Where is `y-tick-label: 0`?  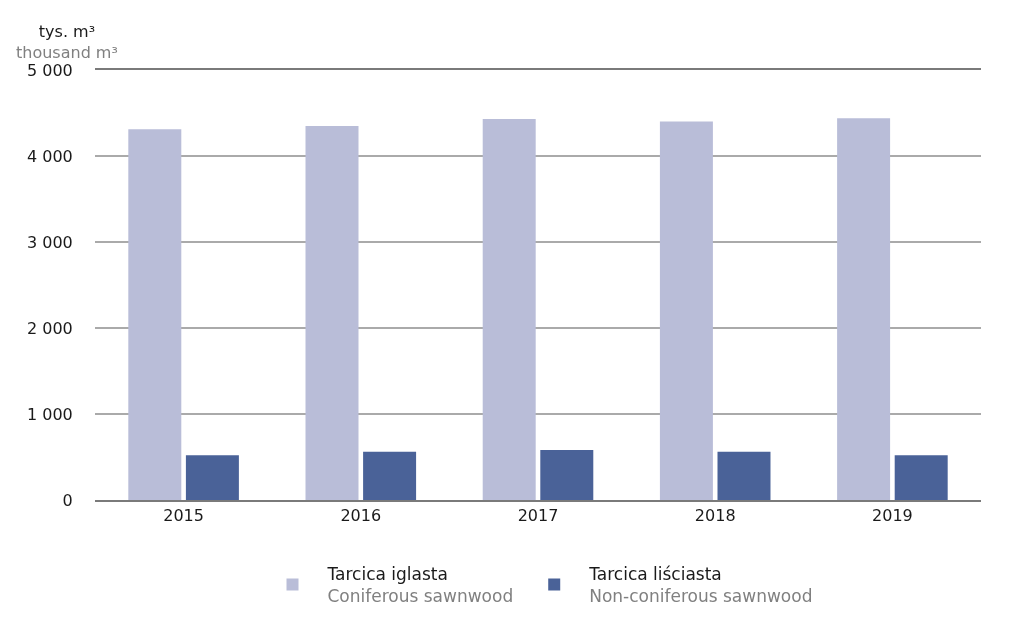 y-tick-label: 0 is located at coordinates (67, 500).